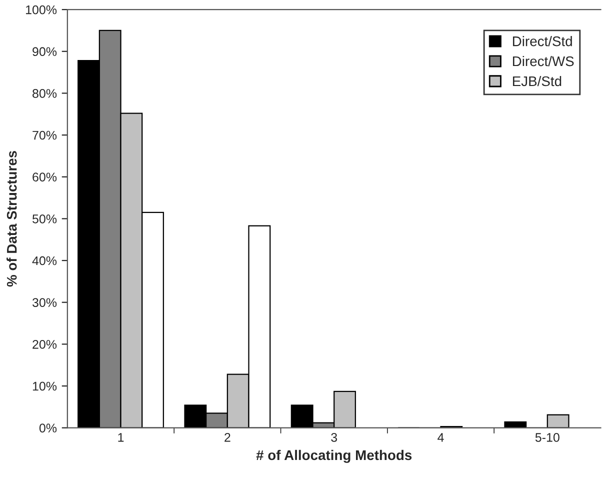  What do you see at coordinates (11, 218) in the screenshot?
I see `y-axis-title: % of Data Structures` at bounding box center [11, 218].